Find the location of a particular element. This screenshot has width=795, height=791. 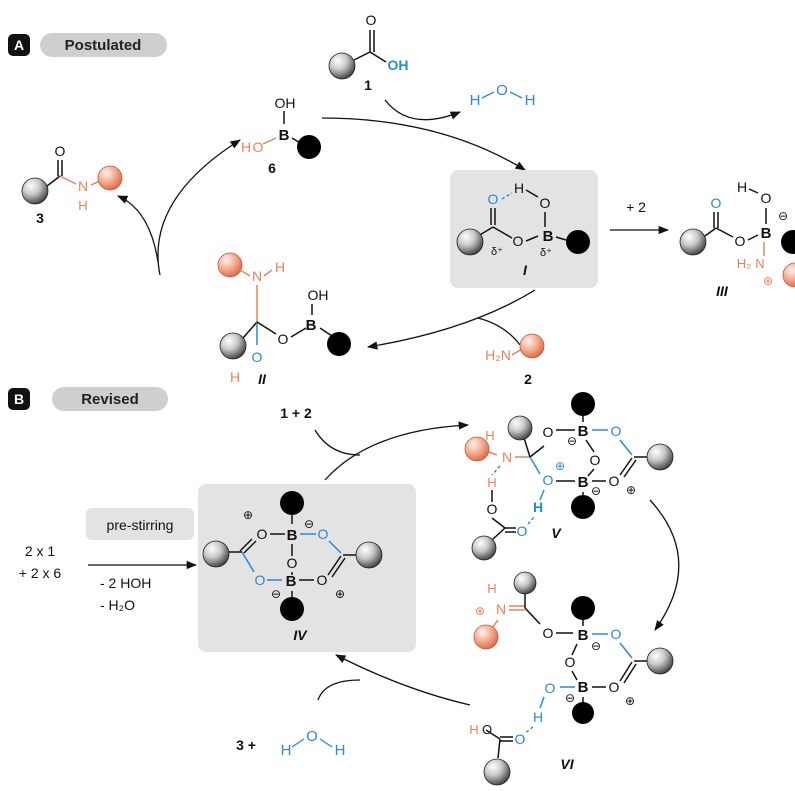

product-3-plus: 3 + is located at coordinates (246, 745).